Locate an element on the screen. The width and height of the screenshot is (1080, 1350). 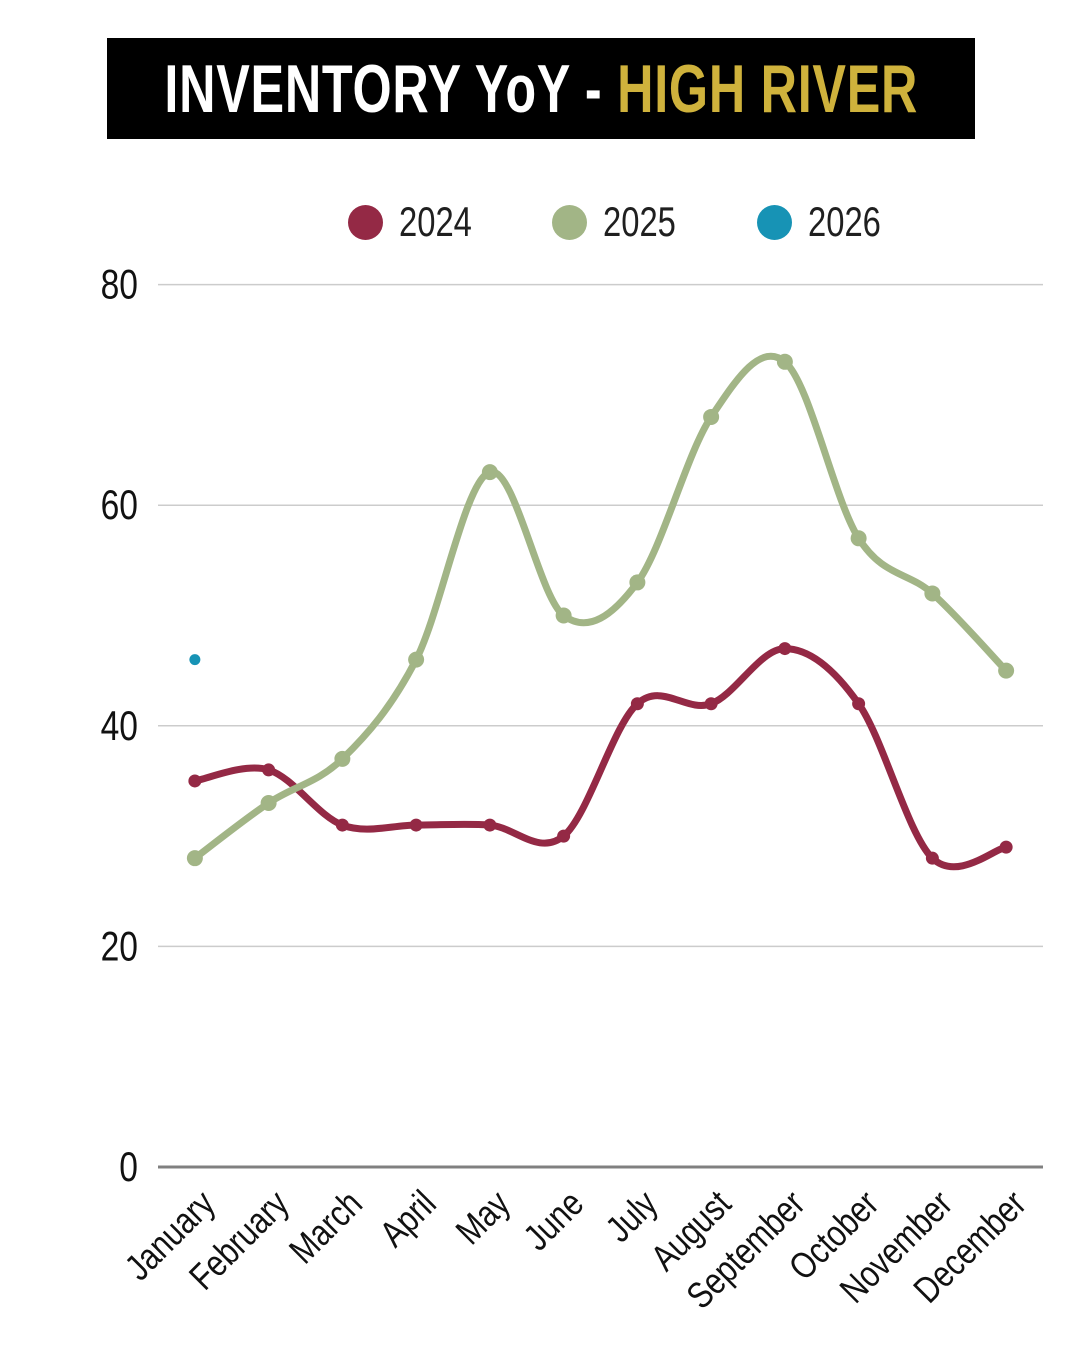
title-banner: INVENTORY YoY - HIGH RIVER is located at coordinates (541, 88).